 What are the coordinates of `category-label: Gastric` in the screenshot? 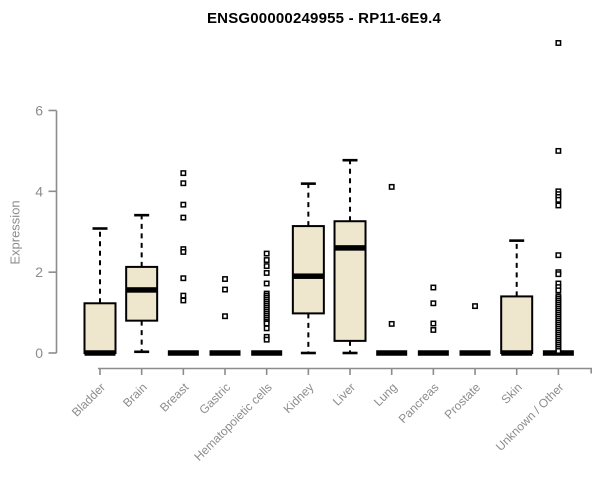 It's located at (214, 398).